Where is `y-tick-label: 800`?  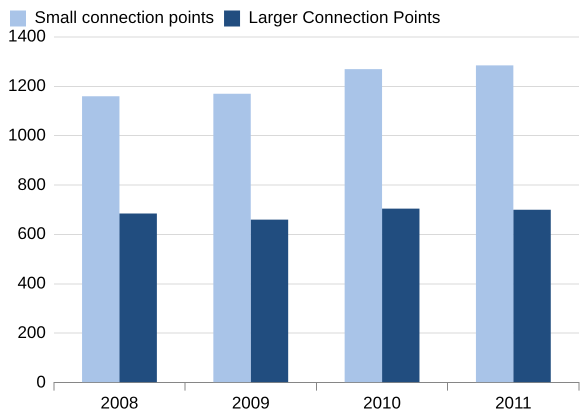 y-tick-label: 800 is located at coordinates (31, 184).